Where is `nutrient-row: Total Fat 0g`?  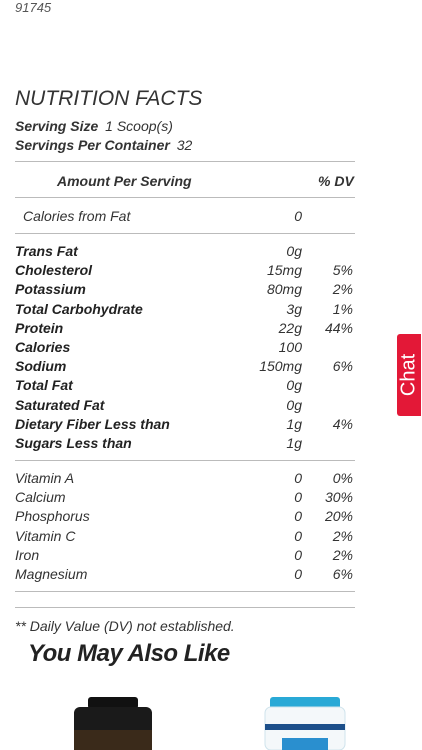
nutrient-row: Total Fat 0g is located at coordinates (185, 386).